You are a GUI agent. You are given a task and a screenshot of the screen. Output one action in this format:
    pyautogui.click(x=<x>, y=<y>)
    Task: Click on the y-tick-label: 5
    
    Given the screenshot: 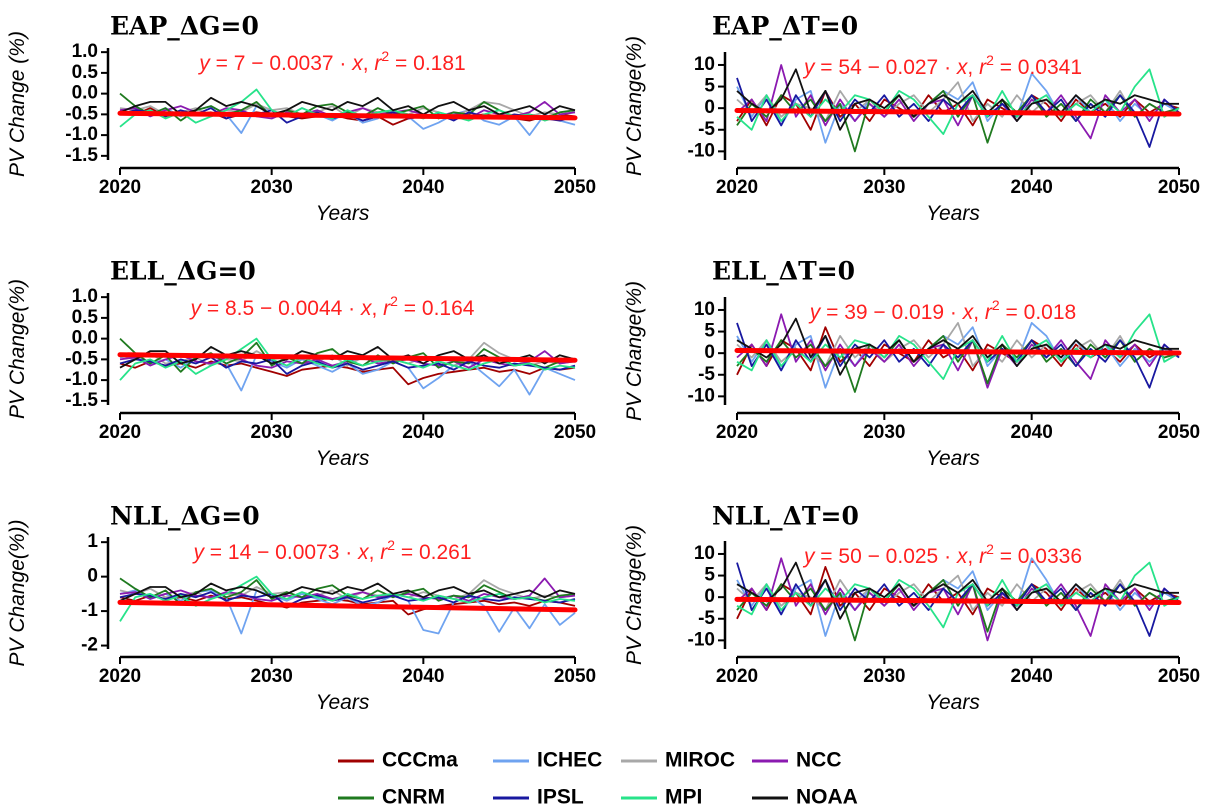 What is the action you would take?
    pyautogui.click(x=709, y=86)
    